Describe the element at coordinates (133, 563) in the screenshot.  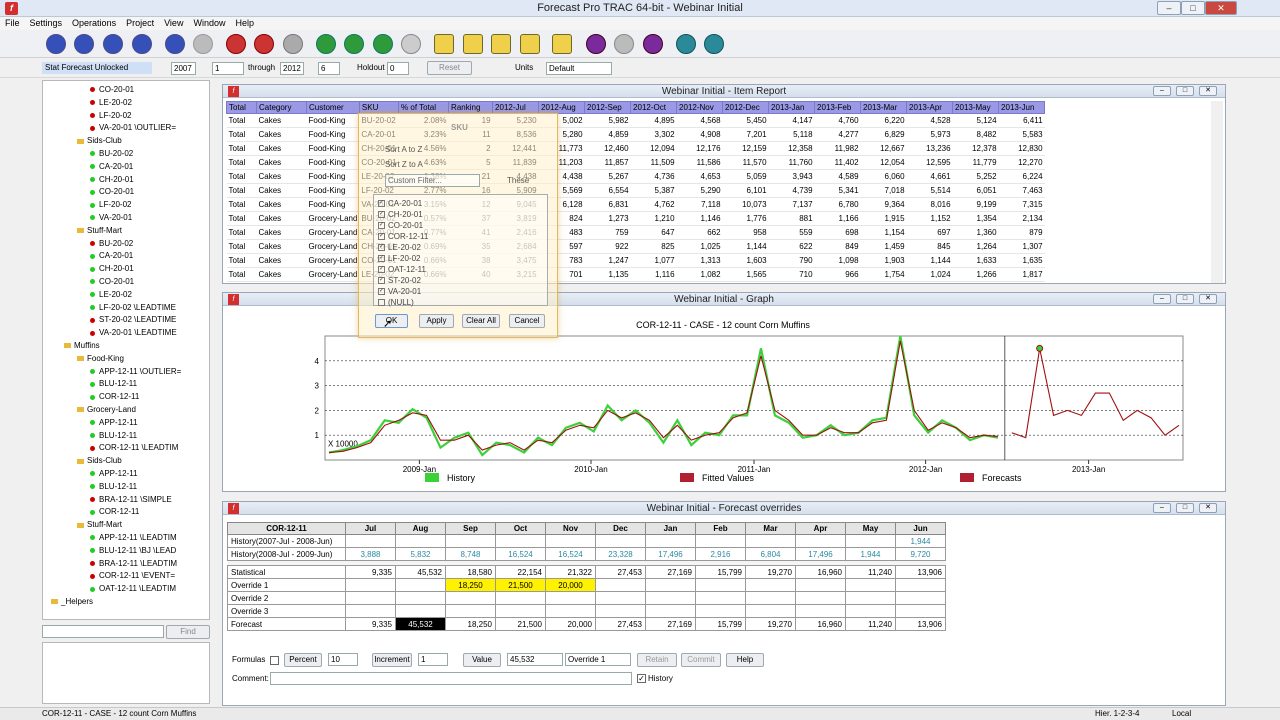
I see `tree-item: BRA-12-11 \LEADTIM` at that location.